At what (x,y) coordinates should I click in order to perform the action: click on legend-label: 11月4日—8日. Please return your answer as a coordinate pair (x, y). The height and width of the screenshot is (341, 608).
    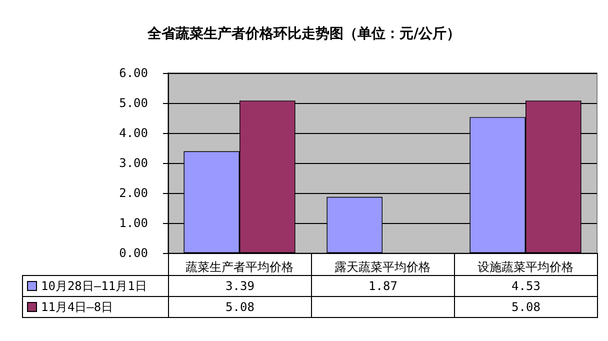
    Looking at the image, I should click on (95, 307).